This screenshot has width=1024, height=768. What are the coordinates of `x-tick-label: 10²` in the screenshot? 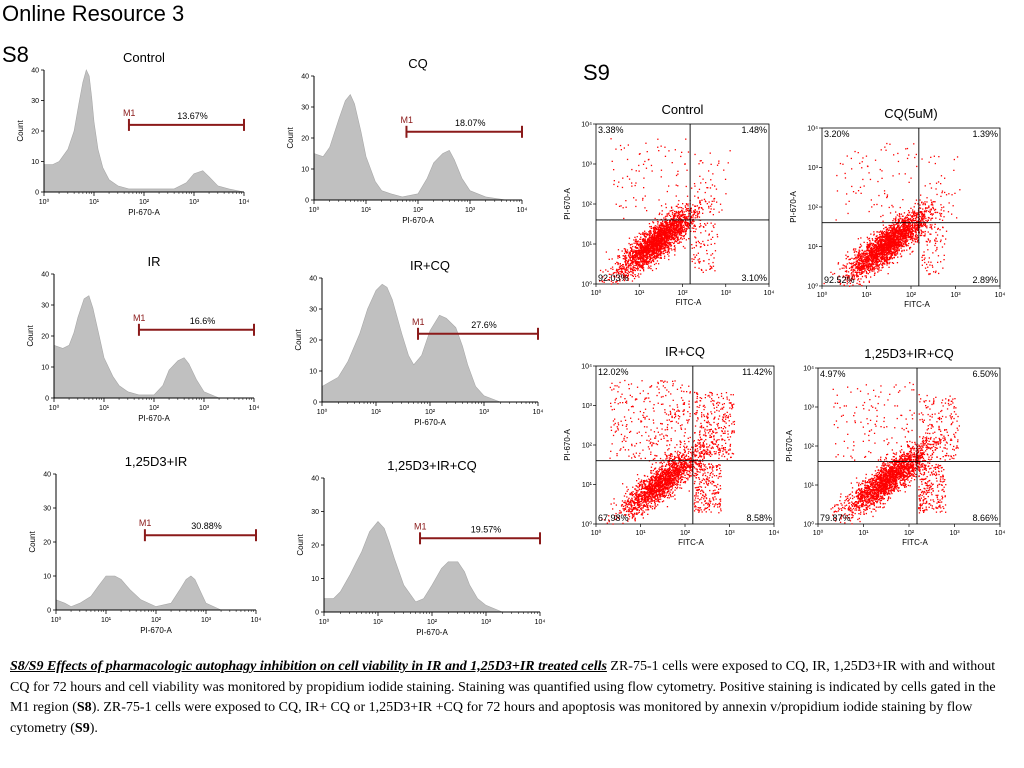 It's located at (418, 210).